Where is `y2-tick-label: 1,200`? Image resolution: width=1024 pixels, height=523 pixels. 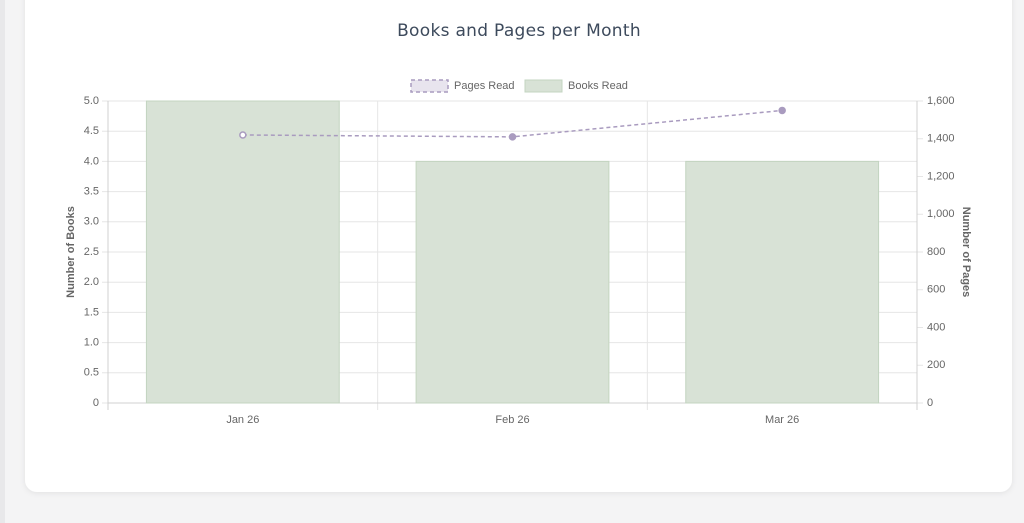 y2-tick-label: 1,200 is located at coordinates (941, 176).